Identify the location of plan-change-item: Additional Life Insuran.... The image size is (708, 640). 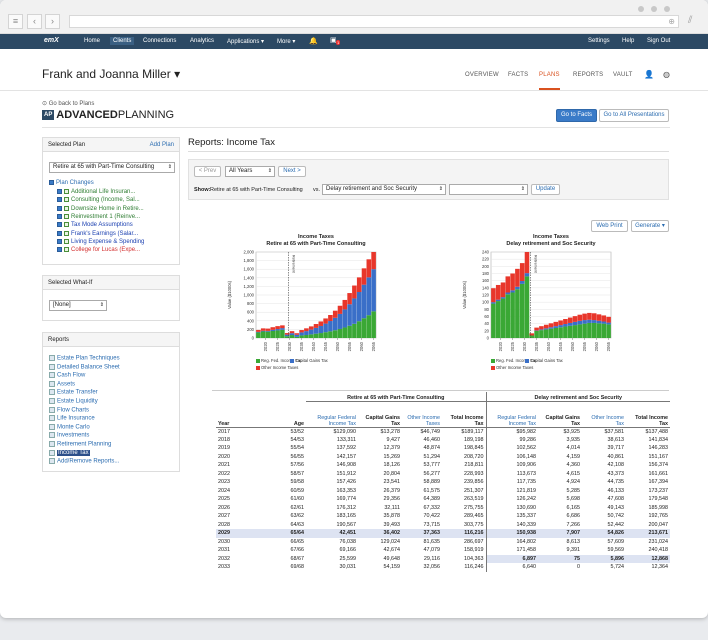
(96, 192).